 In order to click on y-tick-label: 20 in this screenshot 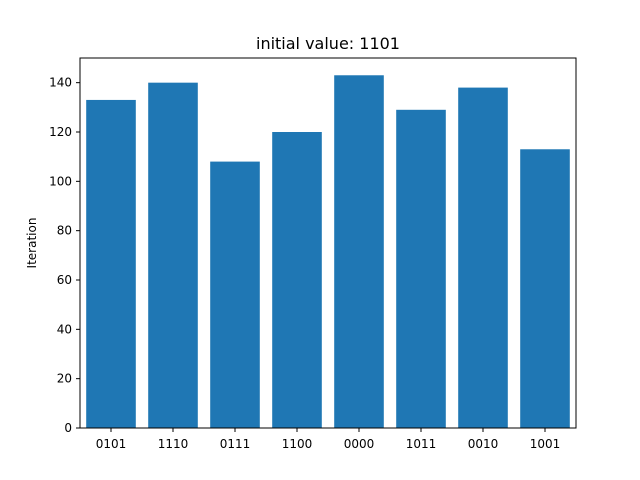, I will do `click(64, 379)`.